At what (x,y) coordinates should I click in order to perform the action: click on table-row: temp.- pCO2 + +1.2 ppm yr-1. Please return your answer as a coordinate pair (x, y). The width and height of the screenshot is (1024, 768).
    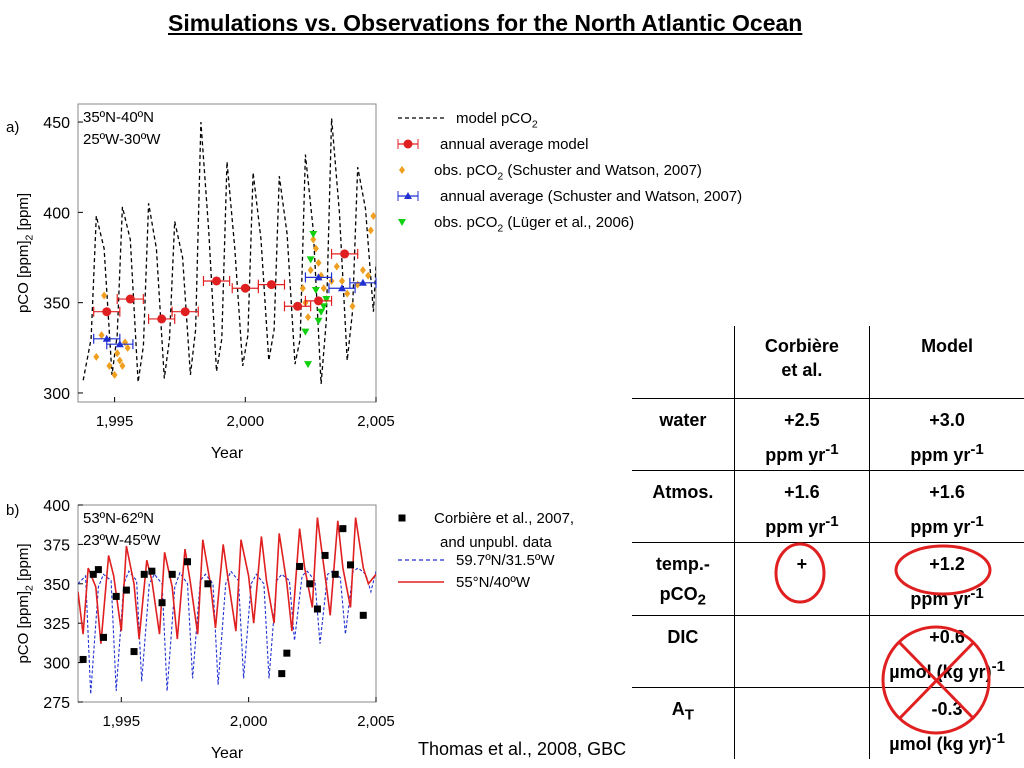
    Looking at the image, I should click on (828, 579).